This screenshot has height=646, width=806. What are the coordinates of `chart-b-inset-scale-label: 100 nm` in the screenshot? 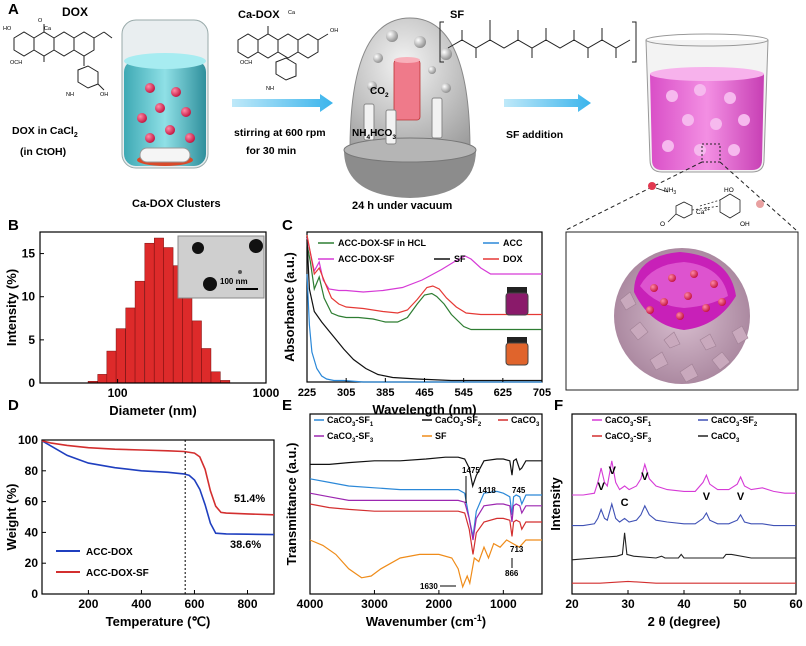 It's located at (234, 281).